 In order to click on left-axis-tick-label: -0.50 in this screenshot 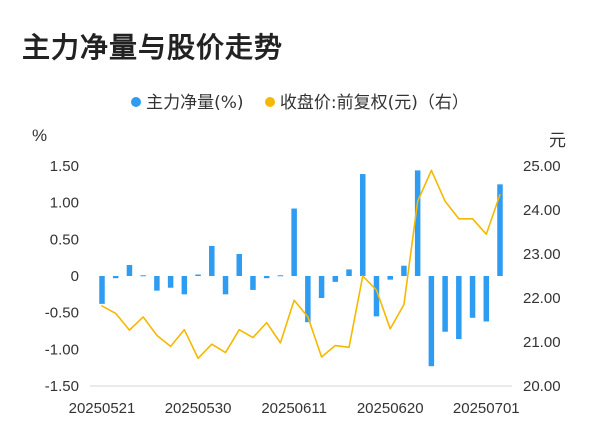, I will do `click(62, 313)`.